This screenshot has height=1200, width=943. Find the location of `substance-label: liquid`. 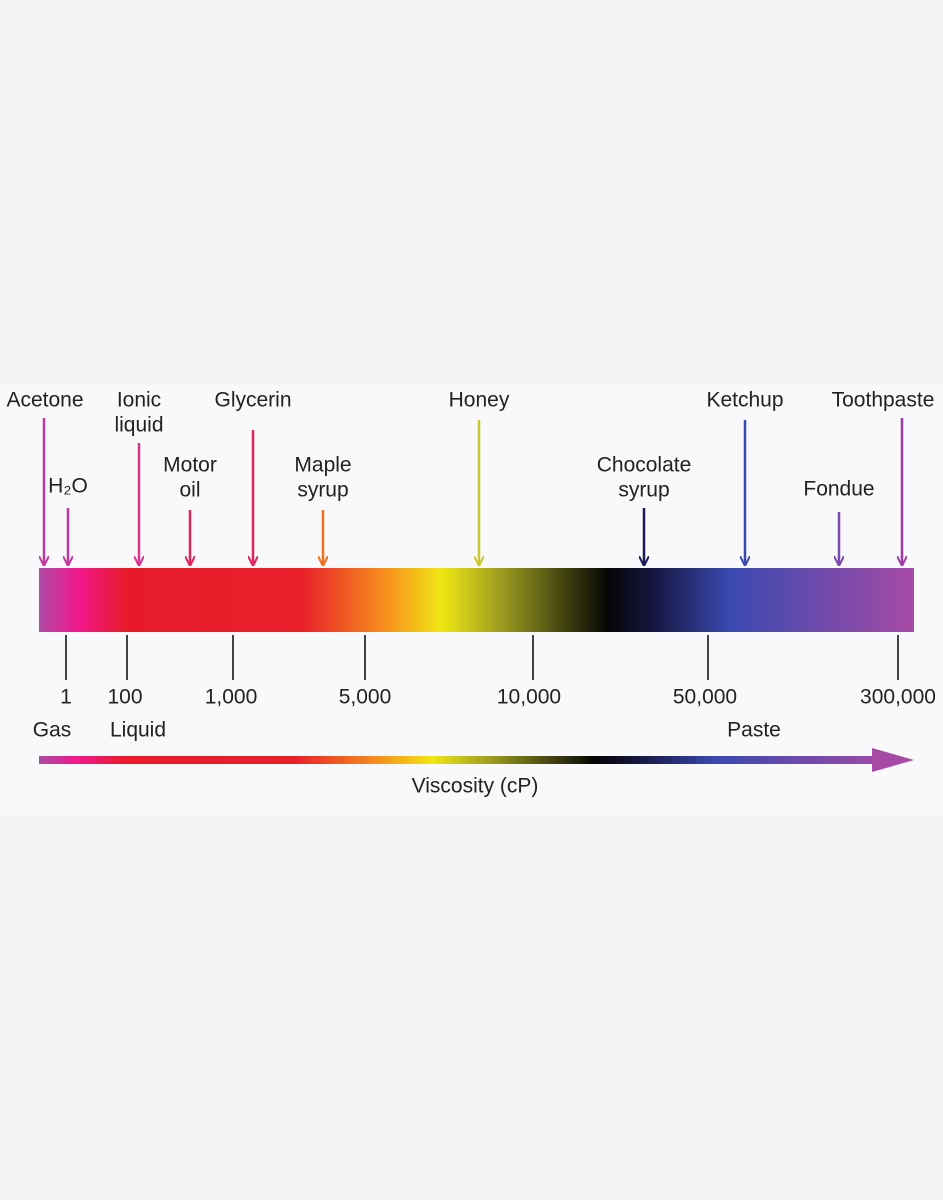

substance-label: liquid is located at coordinates (138, 425).